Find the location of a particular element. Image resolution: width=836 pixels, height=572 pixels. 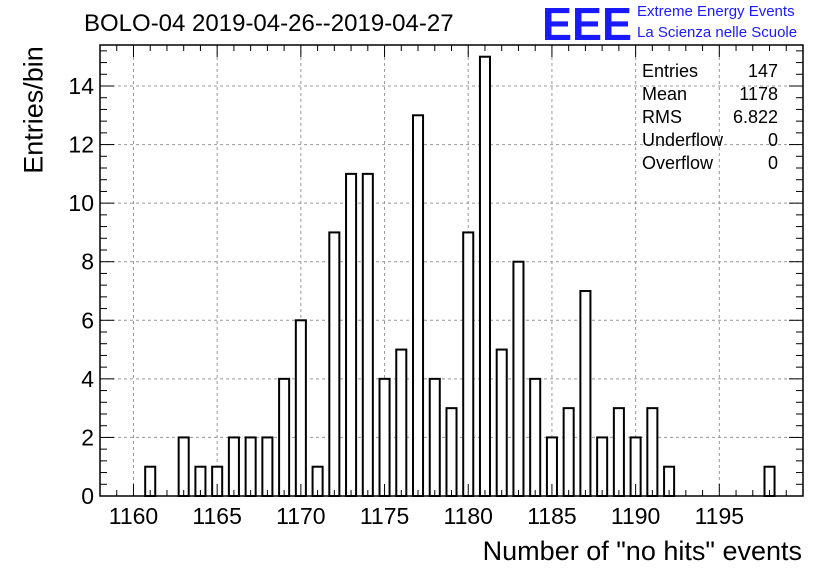

stats-value: 6.822 is located at coordinates (755, 117).